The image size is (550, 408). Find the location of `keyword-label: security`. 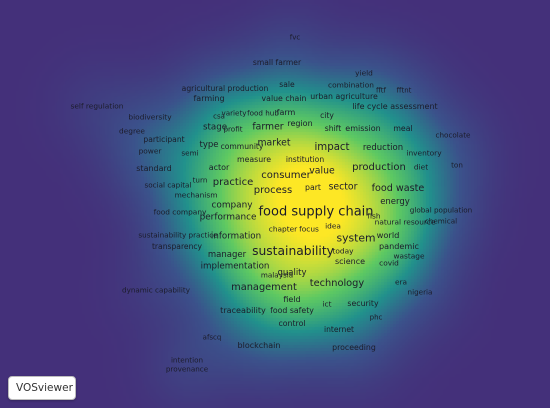

keyword-label: security is located at coordinates (363, 304).